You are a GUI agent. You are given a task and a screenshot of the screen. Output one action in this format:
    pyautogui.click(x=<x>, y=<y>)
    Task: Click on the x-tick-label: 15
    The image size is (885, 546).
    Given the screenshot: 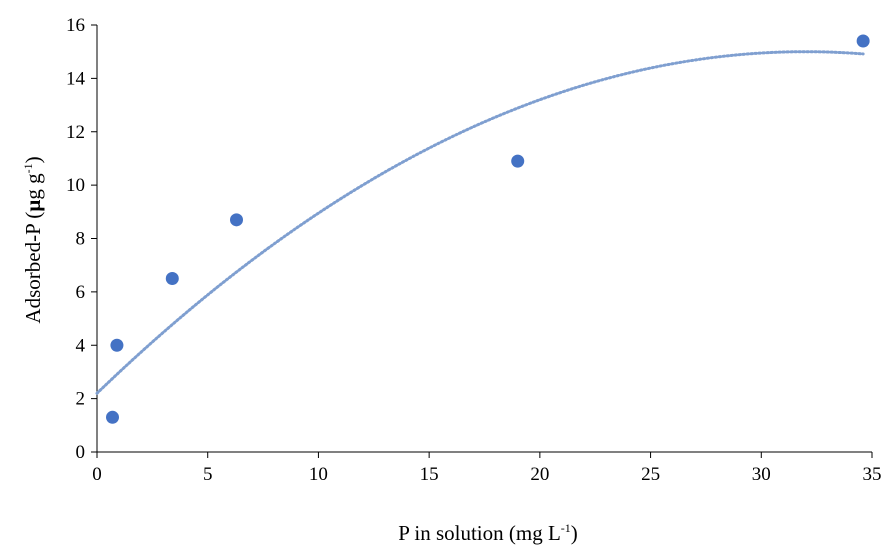 What is the action you would take?
    pyautogui.click(x=429, y=474)
    